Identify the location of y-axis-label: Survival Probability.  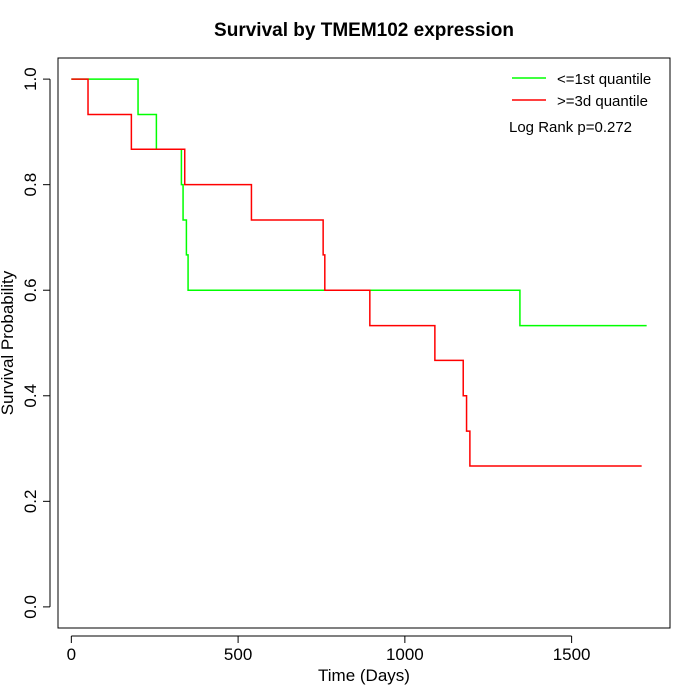
(8, 342).